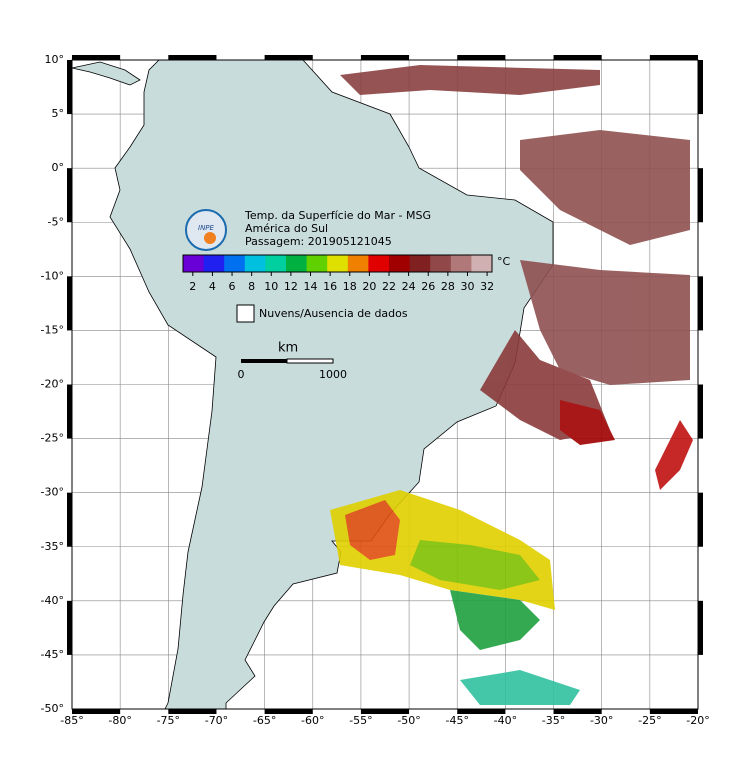 Image resolution: width=741 pixels, height=781 pixels. Describe the element at coordinates (52, 708) in the screenshot. I see `y-tick-label: -50°` at that location.